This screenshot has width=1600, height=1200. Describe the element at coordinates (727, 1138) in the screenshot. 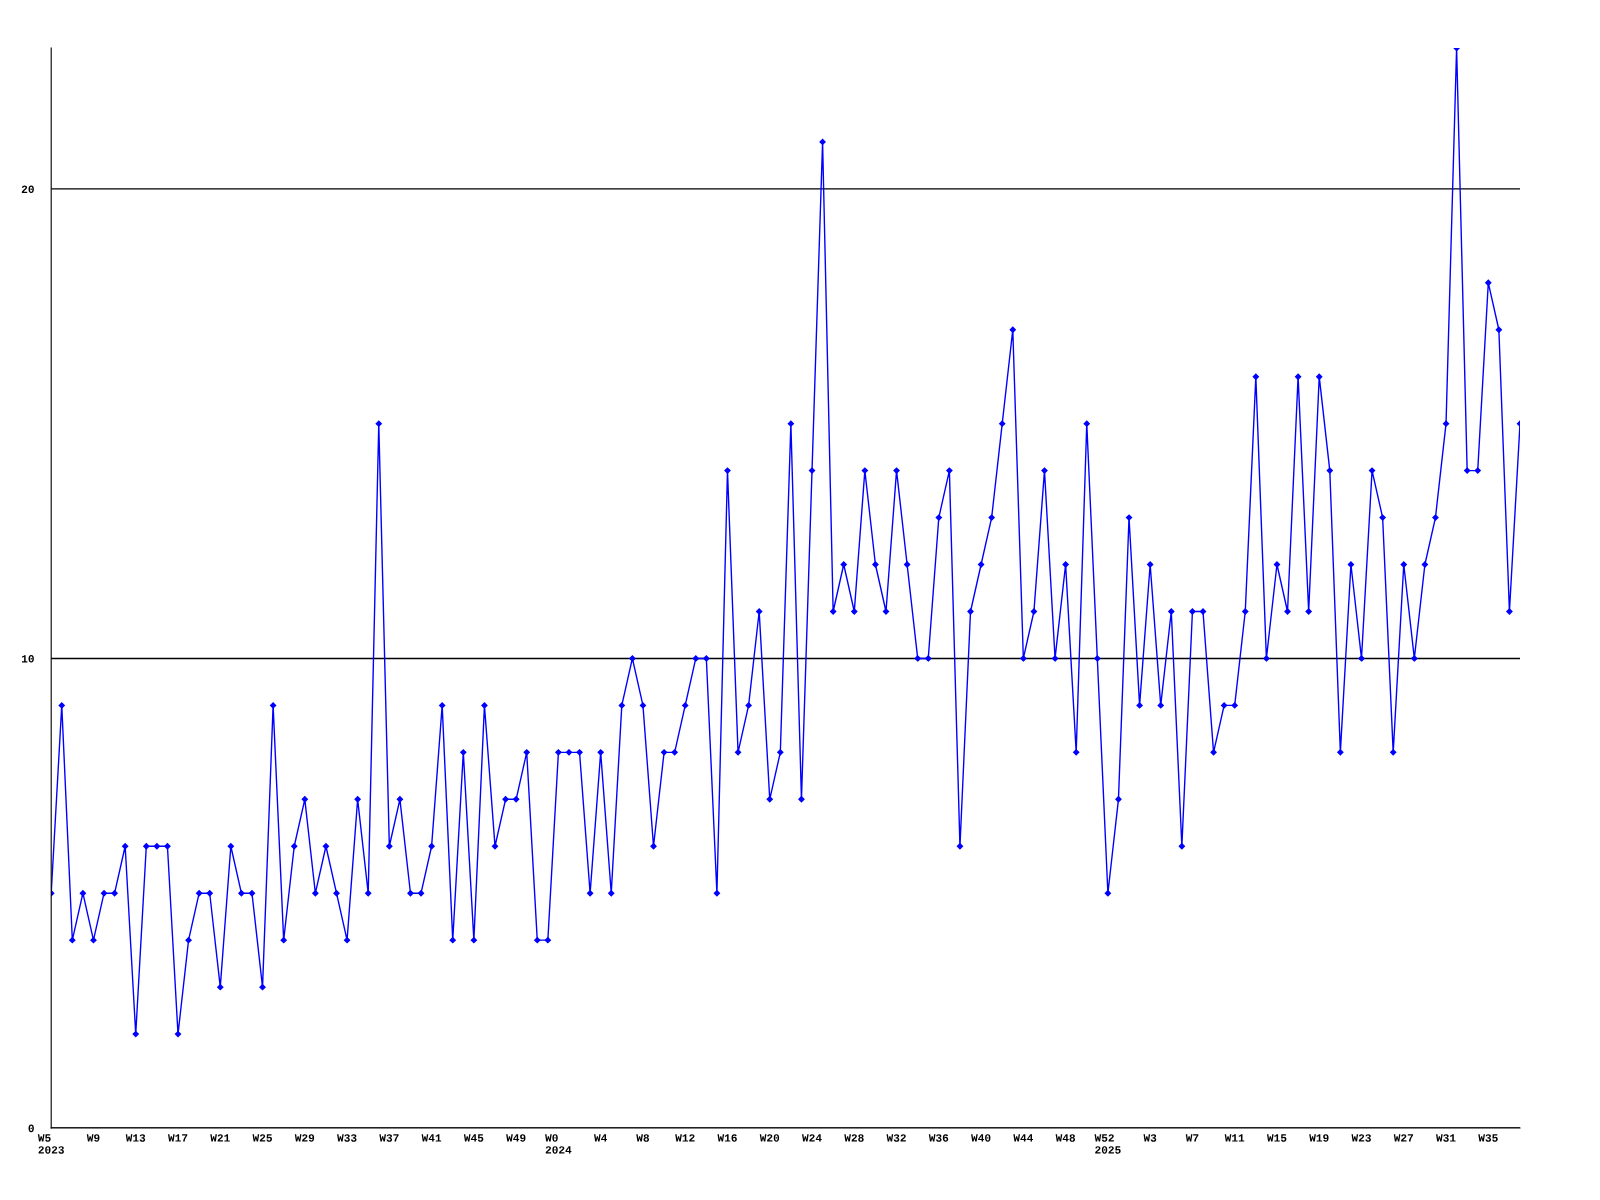

I see `x-tick-label: W16` at that location.